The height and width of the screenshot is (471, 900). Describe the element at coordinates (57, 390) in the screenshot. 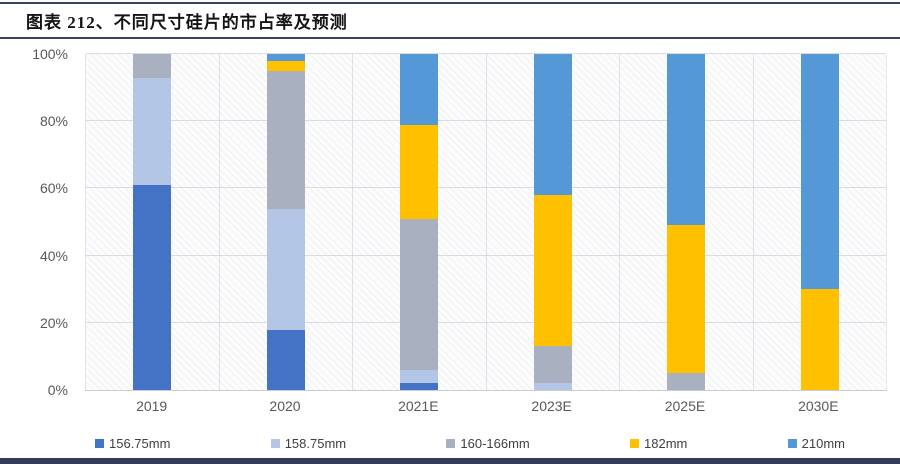

I see `y-tick-label: 0%` at that location.